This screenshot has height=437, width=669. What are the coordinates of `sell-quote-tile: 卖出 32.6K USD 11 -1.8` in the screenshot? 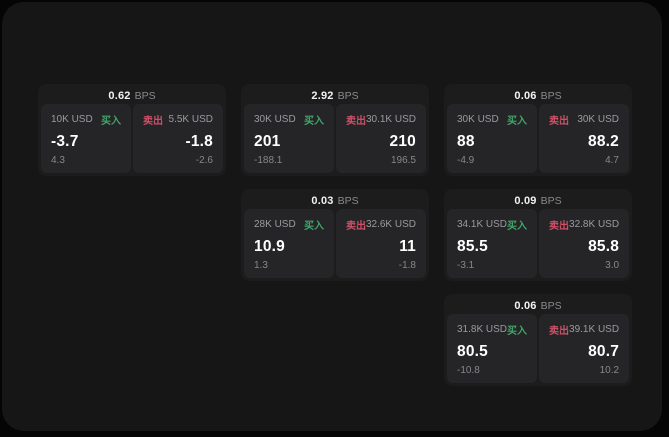 It's located at (380, 243).